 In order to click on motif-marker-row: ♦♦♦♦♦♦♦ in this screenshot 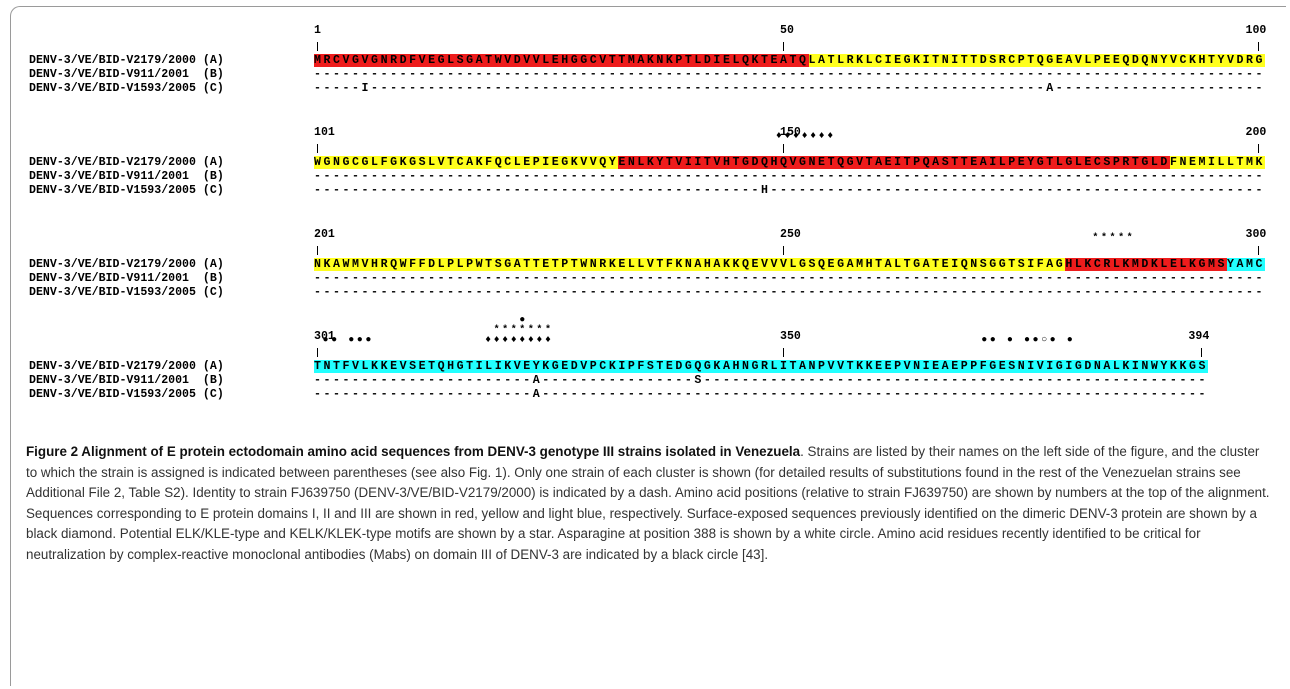, I will do `click(575, 136)`.